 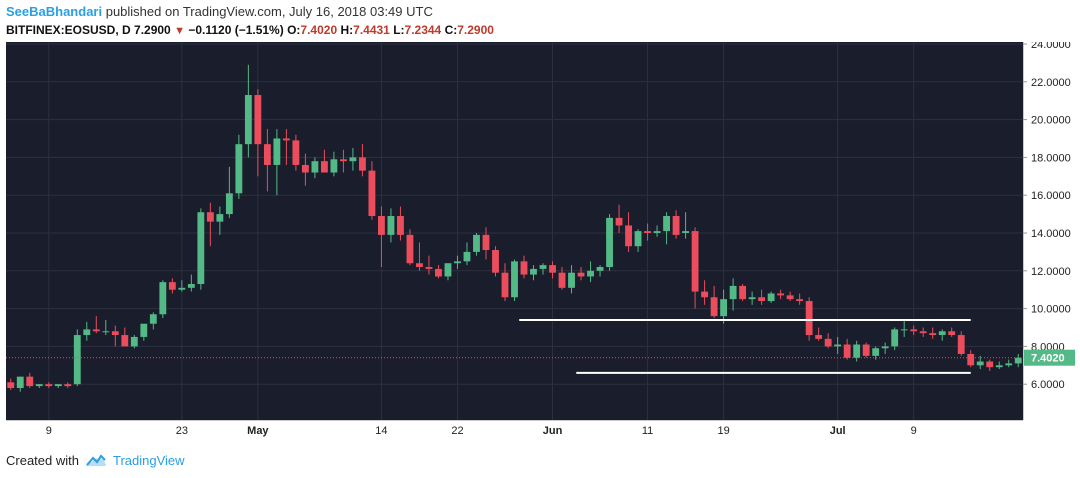 What do you see at coordinates (1051, 83) in the screenshot?
I see `y-tick-label: 22.0000` at bounding box center [1051, 83].